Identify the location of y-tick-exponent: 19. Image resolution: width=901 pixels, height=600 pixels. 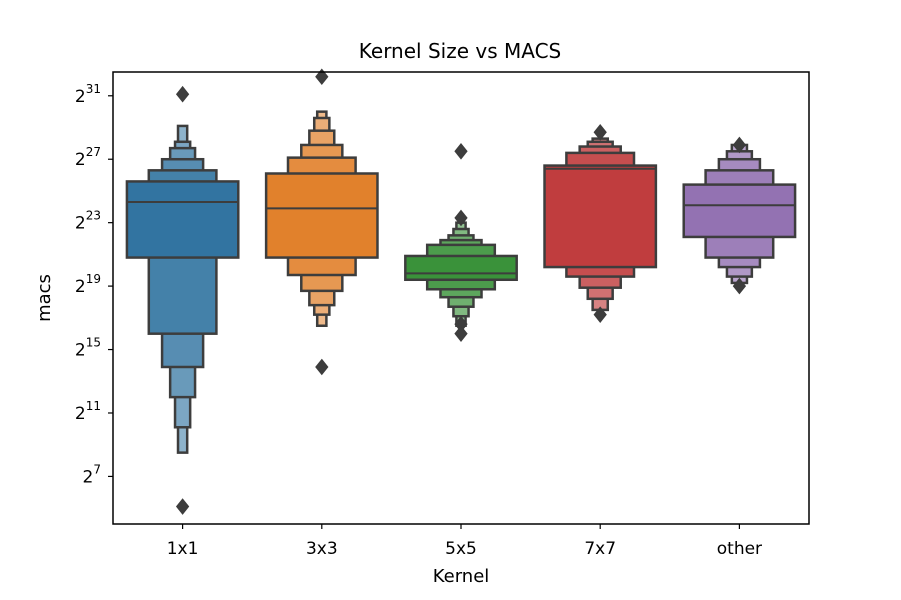
(93, 279).